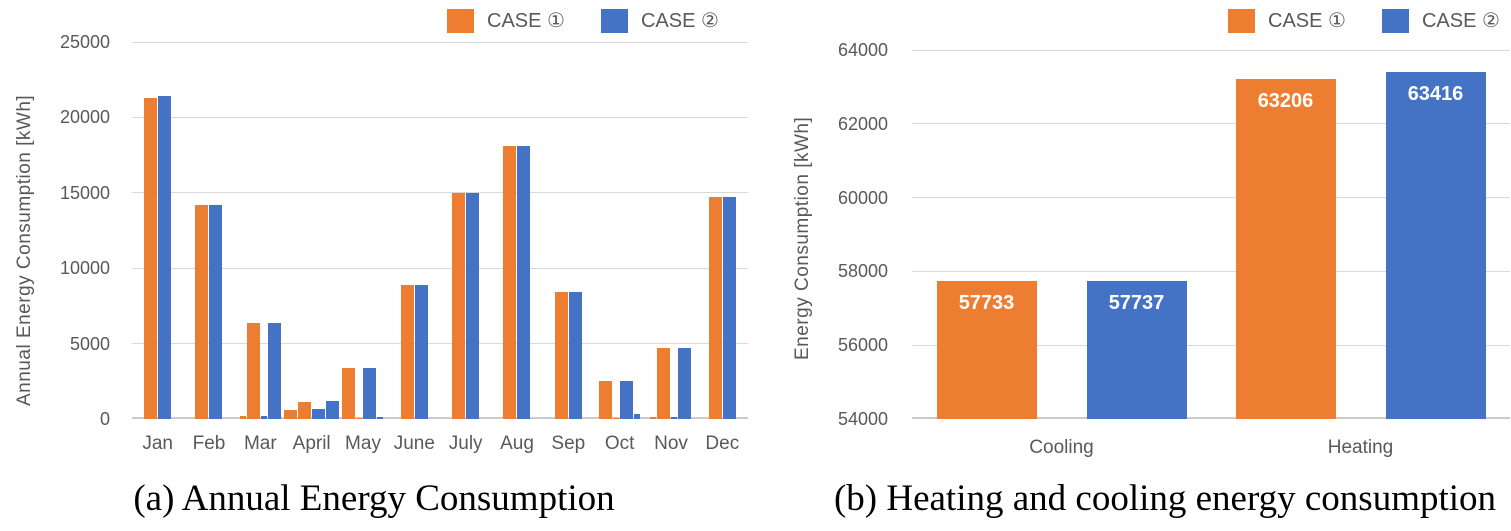 Image resolution: width=1511 pixels, height=531 pixels. I want to click on month-group-dec, so click(722, 230).